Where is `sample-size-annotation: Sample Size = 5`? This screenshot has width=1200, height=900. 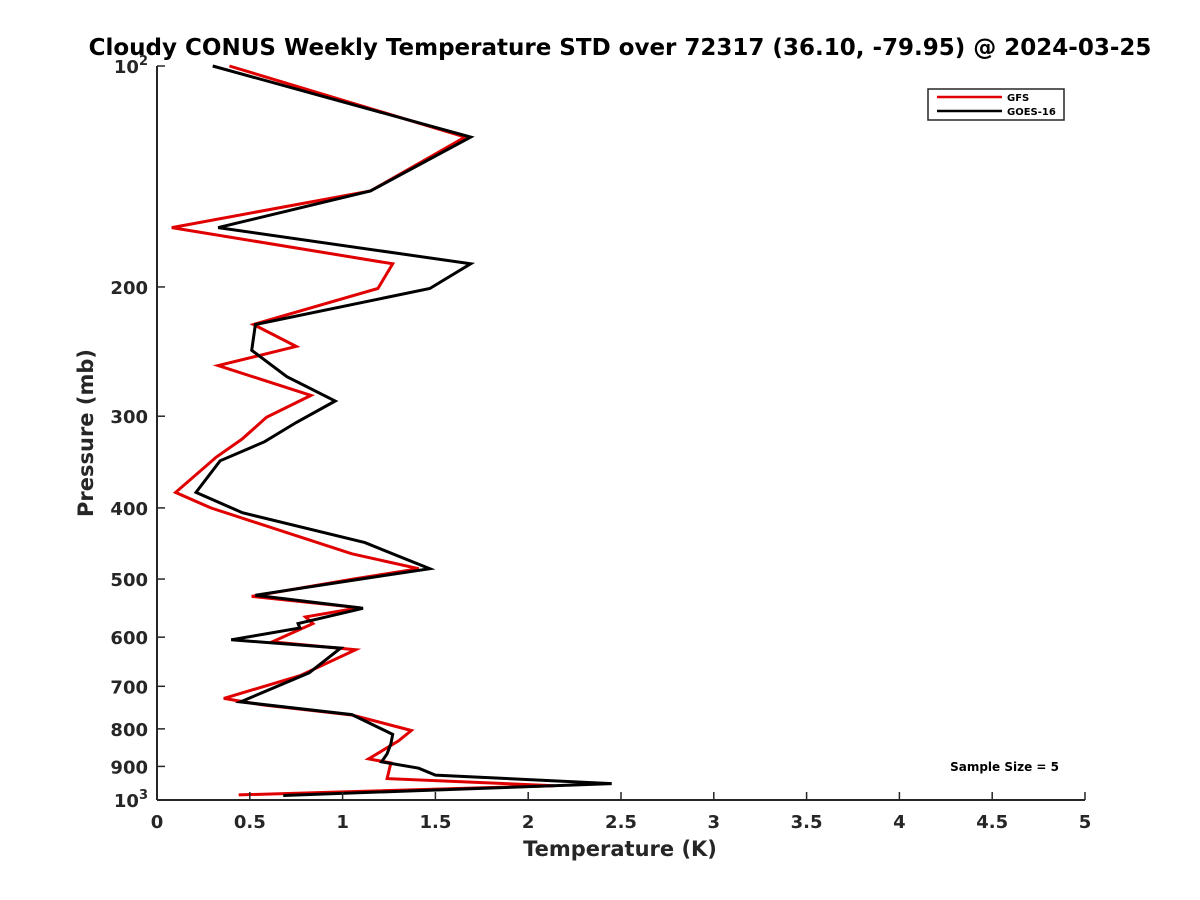
sample-size-annotation: Sample Size = 5 is located at coordinates (1004, 767).